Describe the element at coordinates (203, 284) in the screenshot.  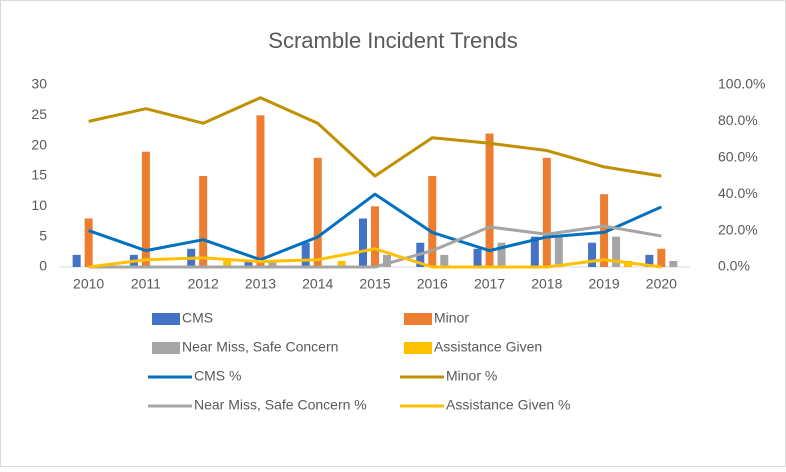
I see `x-tick-label: 2012` at that location.